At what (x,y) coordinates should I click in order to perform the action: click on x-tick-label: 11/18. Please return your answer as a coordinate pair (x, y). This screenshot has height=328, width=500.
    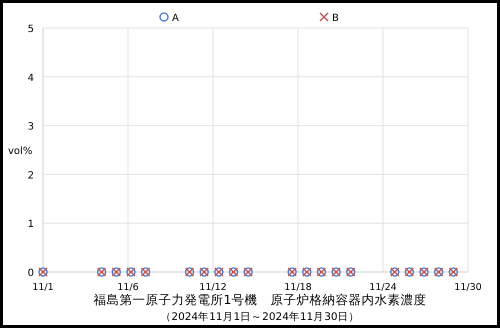
    Looking at the image, I should click on (298, 287).